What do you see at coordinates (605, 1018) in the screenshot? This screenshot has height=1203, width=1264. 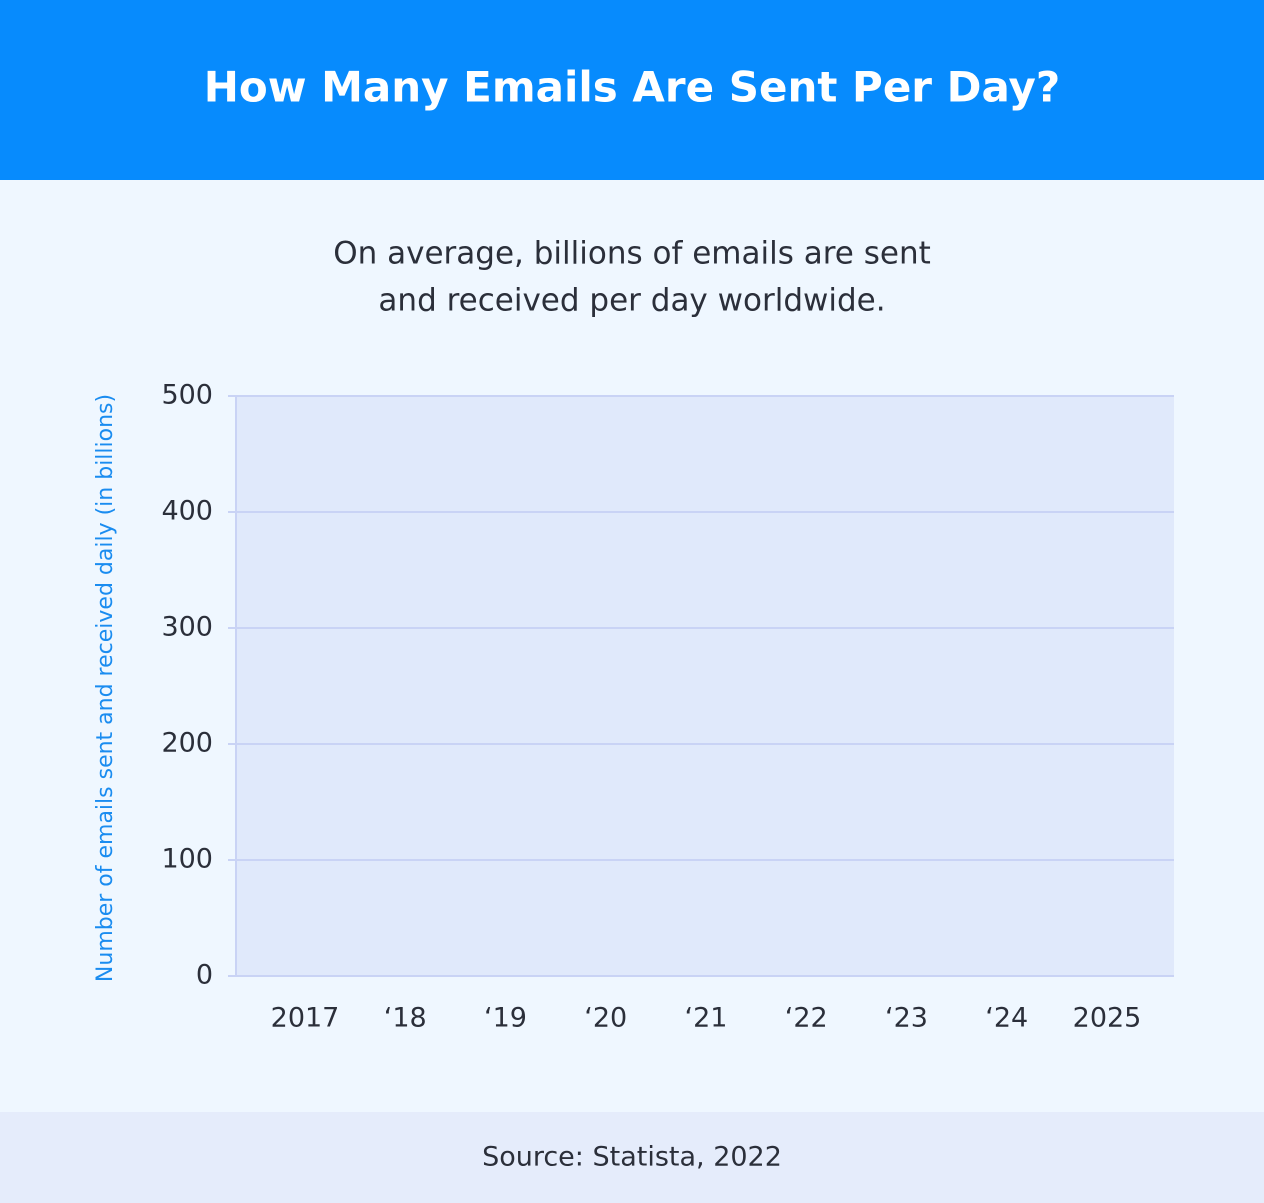 I see `x-tick-label: ‘20` at bounding box center [605, 1018].